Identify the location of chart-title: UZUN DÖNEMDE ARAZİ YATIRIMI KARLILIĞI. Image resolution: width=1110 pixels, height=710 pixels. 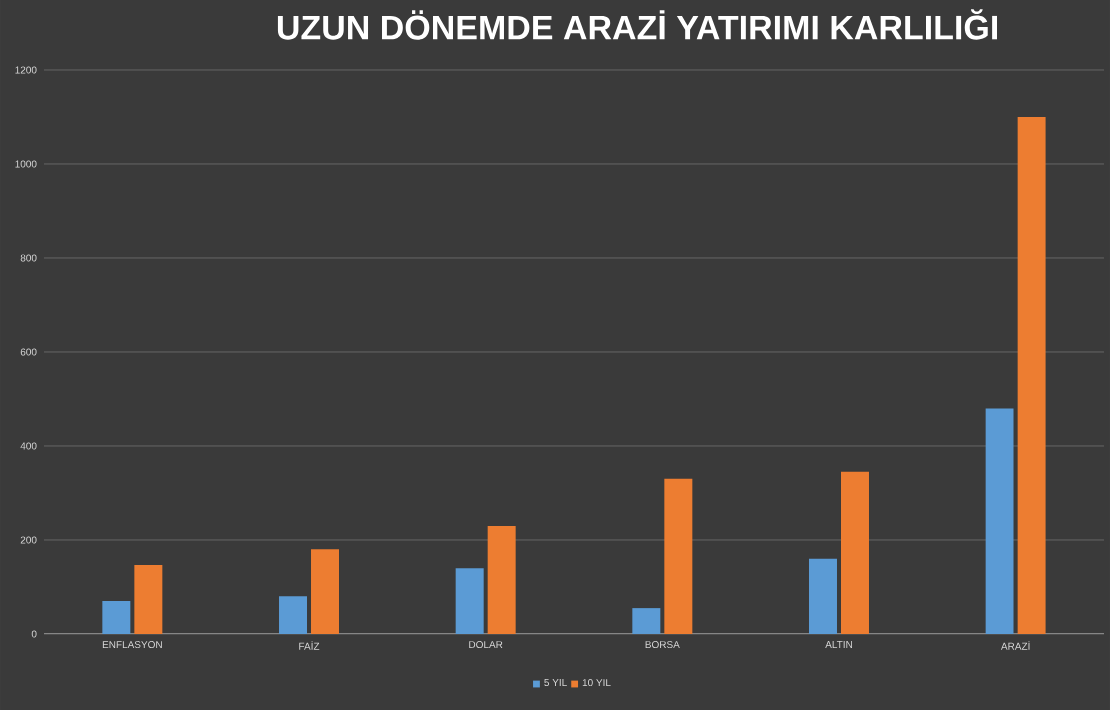
(637, 24).